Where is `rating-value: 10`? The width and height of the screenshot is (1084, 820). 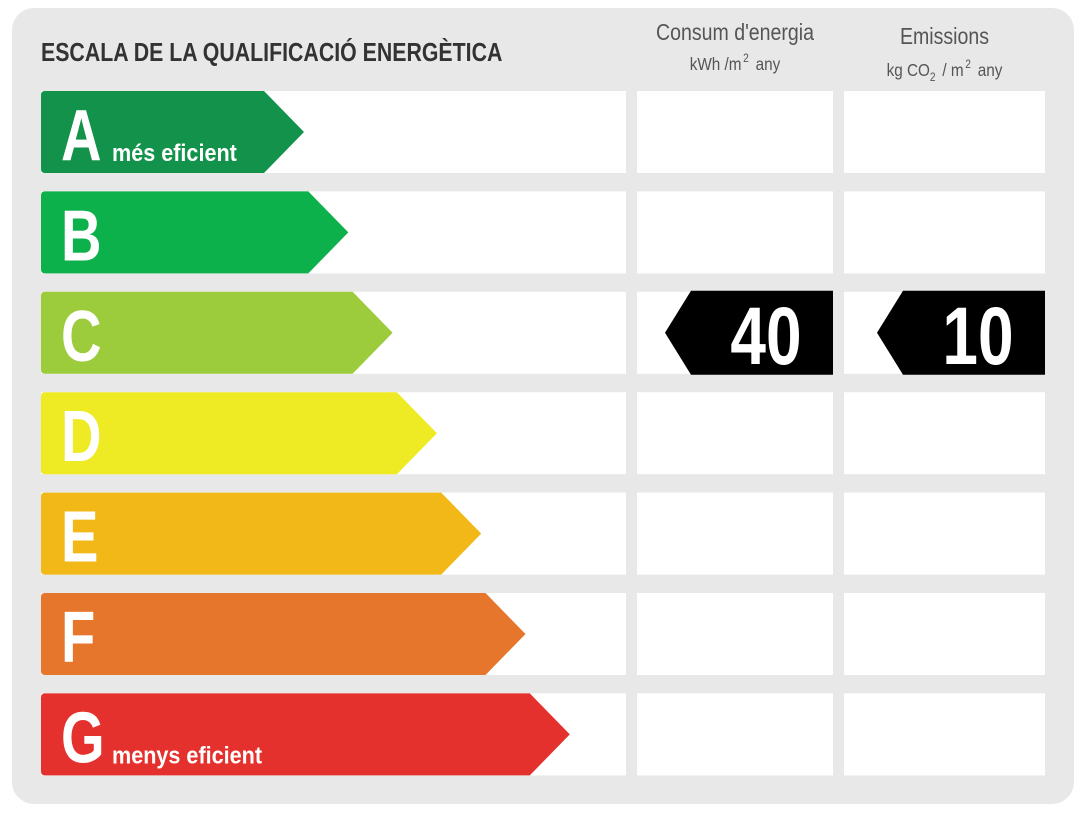 rating-value: 10 is located at coordinates (977, 335).